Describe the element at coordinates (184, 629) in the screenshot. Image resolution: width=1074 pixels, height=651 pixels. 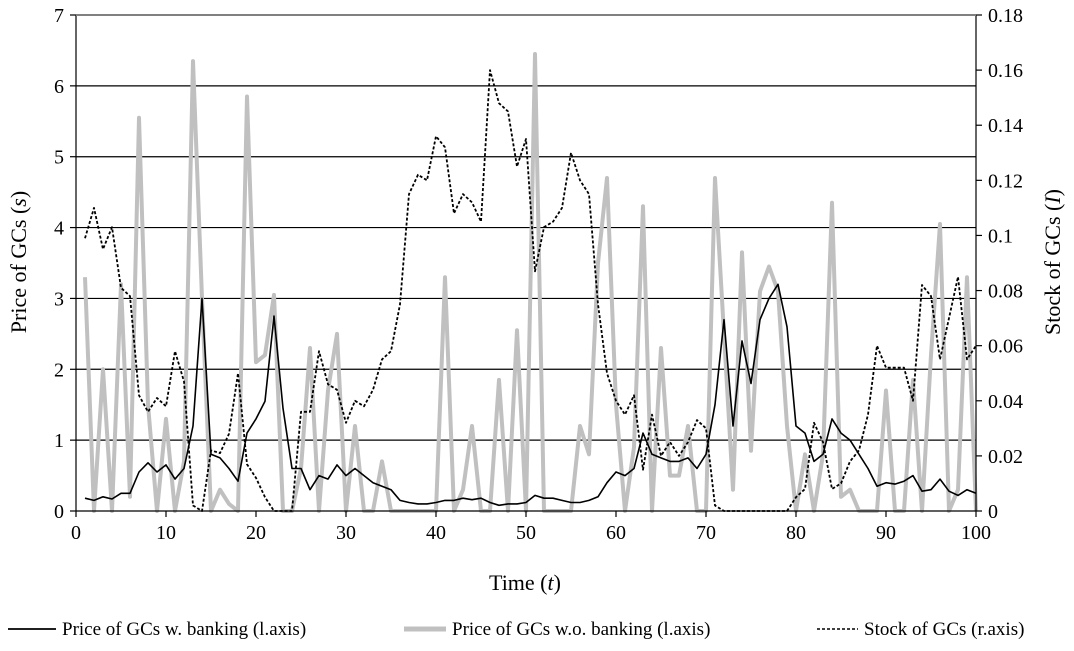
I see `legend-label: Price of GCs w. banking (l.axis)` at that location.